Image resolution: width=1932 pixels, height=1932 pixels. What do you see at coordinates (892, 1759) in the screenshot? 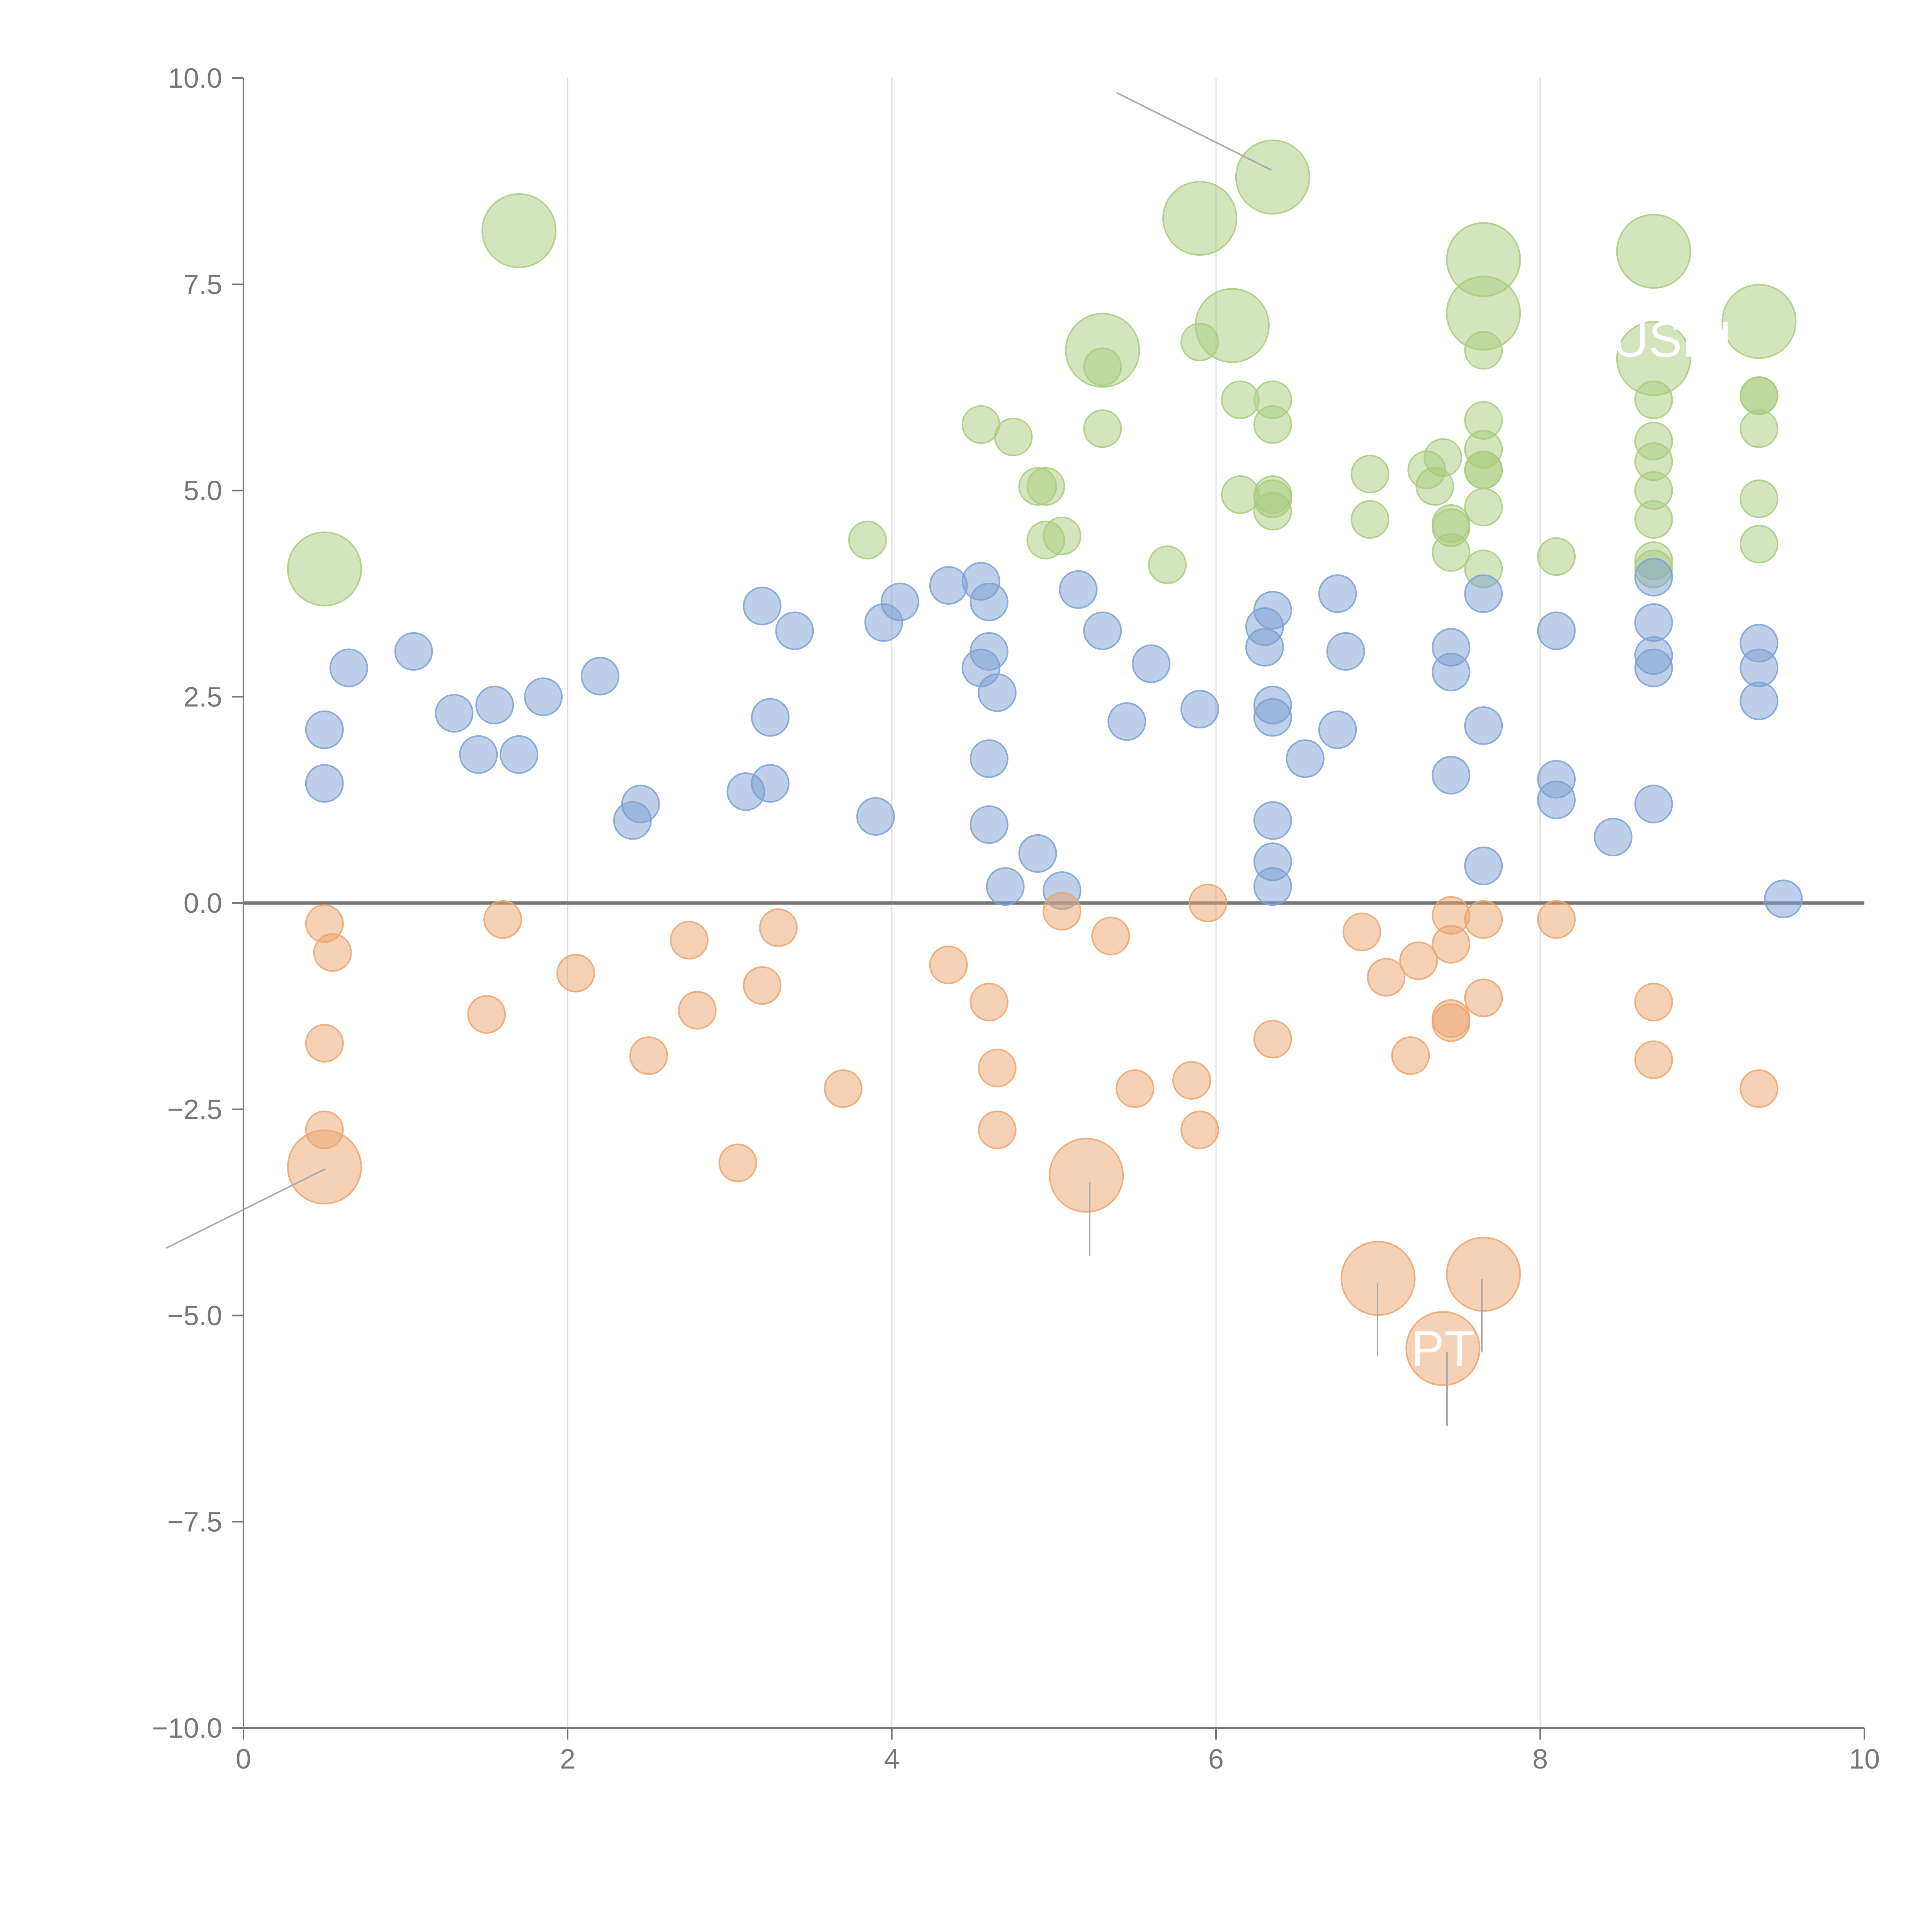
I see `x-tick-label: 4` at bounding box center [892, 1759].